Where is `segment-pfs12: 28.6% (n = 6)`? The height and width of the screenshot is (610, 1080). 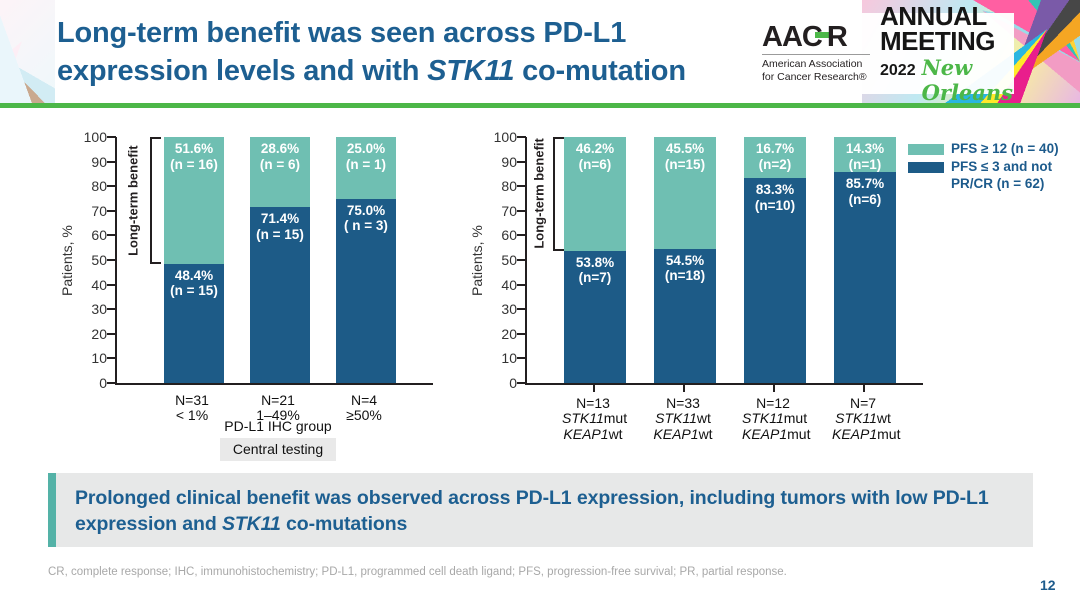
segment-pfs12: 28.6% (n = 6) is located at coordinates (280, 172).